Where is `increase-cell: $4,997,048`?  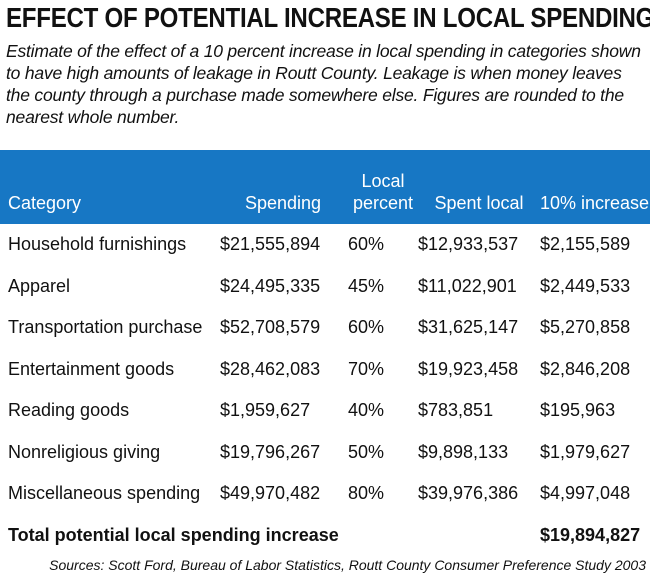 increase-cell: $4,997,048 is located at coordinates (585, 493).